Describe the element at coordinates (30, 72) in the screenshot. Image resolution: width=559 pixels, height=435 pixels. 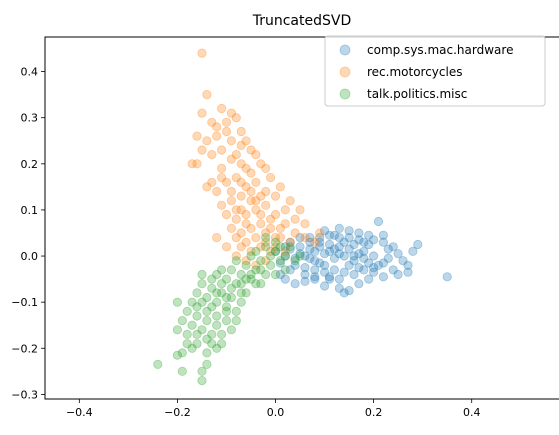
I see `y-tick-label: 0.4` at that location.